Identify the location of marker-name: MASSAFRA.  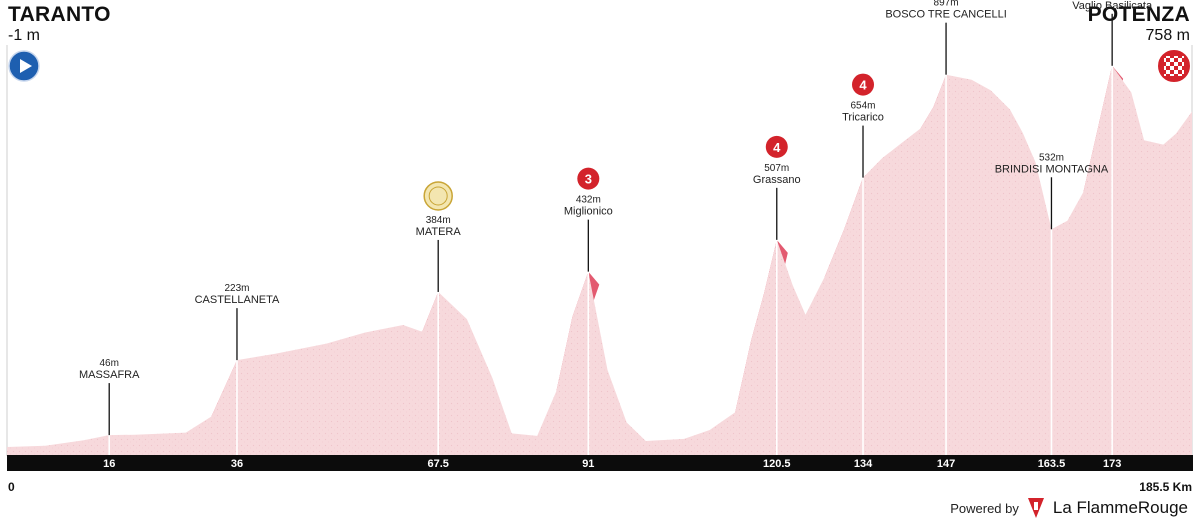
(109, 375).